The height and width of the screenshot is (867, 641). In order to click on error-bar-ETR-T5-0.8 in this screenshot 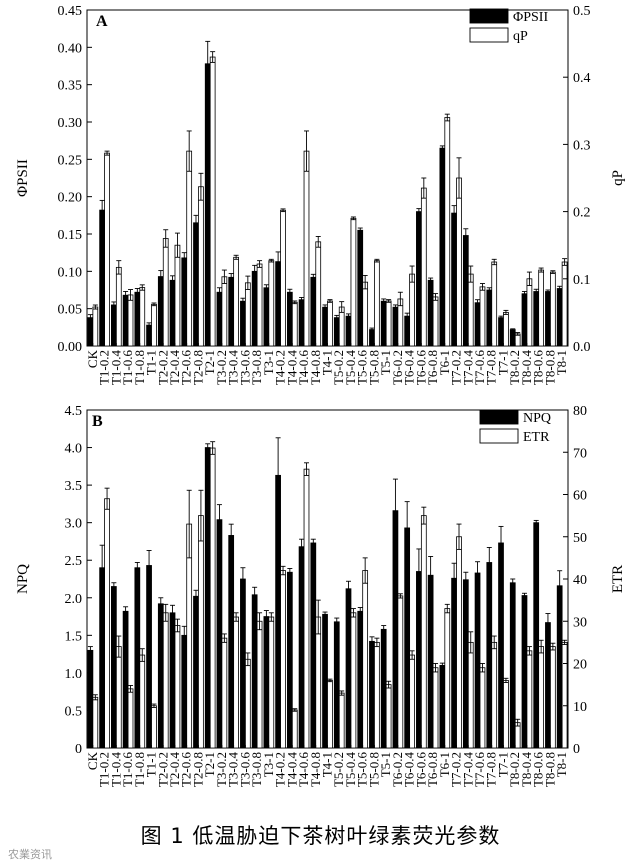, I will do `click(377, 642)`.